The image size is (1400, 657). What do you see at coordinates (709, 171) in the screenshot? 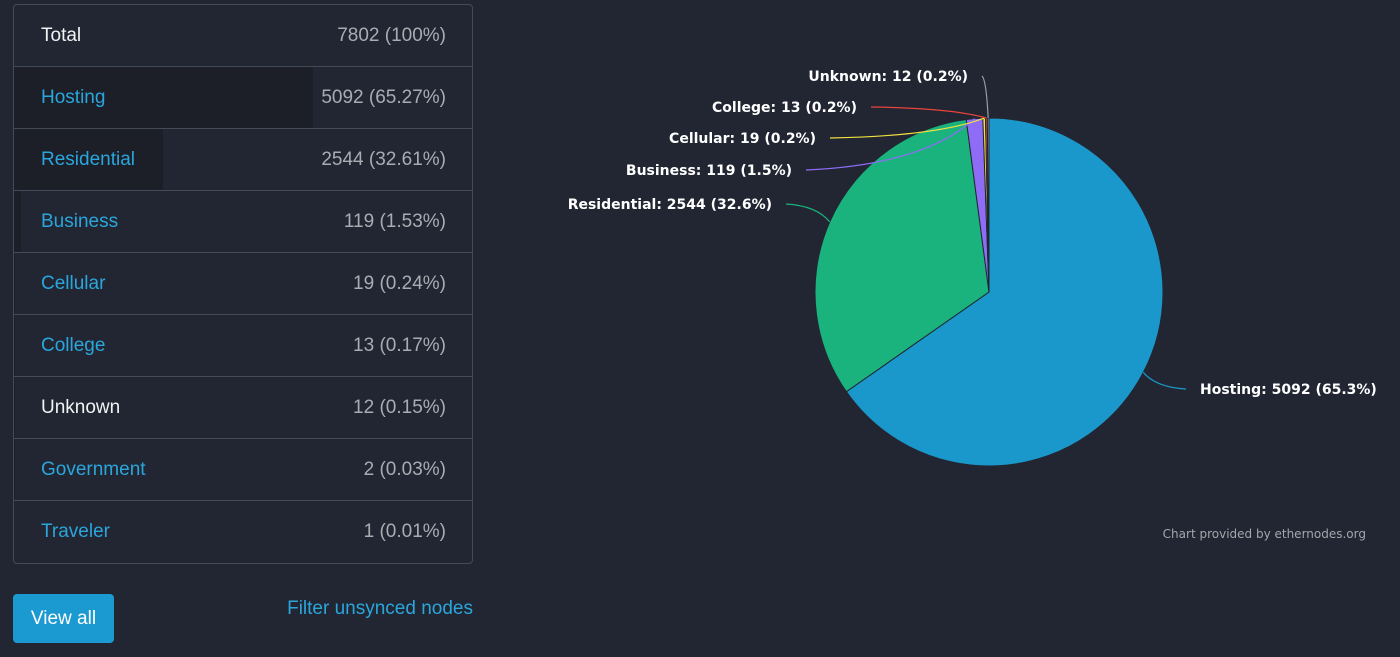
I see `data-label-business: Business: 119 (1.5%)` at bounding box center [709, 171].